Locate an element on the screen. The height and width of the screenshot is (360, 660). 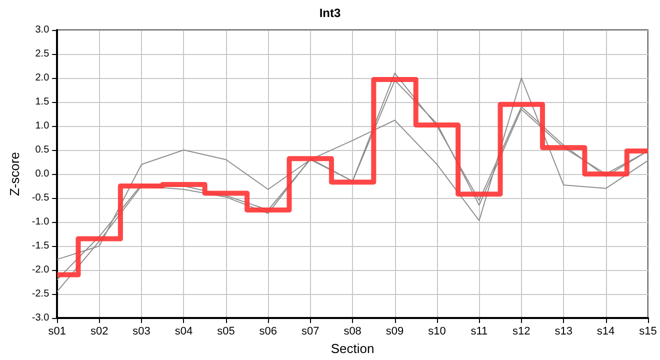
y-tick-label: -2.5 is located at coordinates (41, 294).